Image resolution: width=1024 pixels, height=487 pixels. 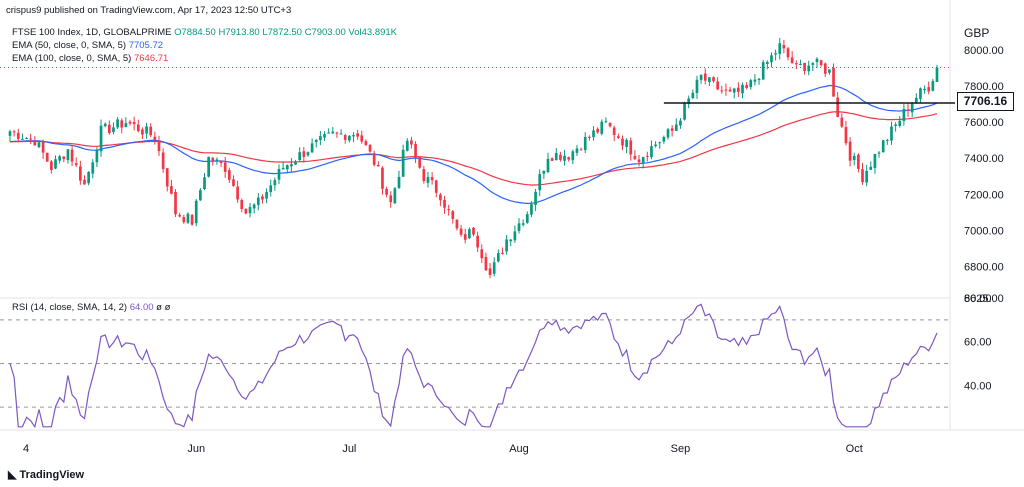 What do you see at coordinates (978, 343) in the screenshot?
I see `rsi-tick-label: 60.00` at bounding box center [978, 343].